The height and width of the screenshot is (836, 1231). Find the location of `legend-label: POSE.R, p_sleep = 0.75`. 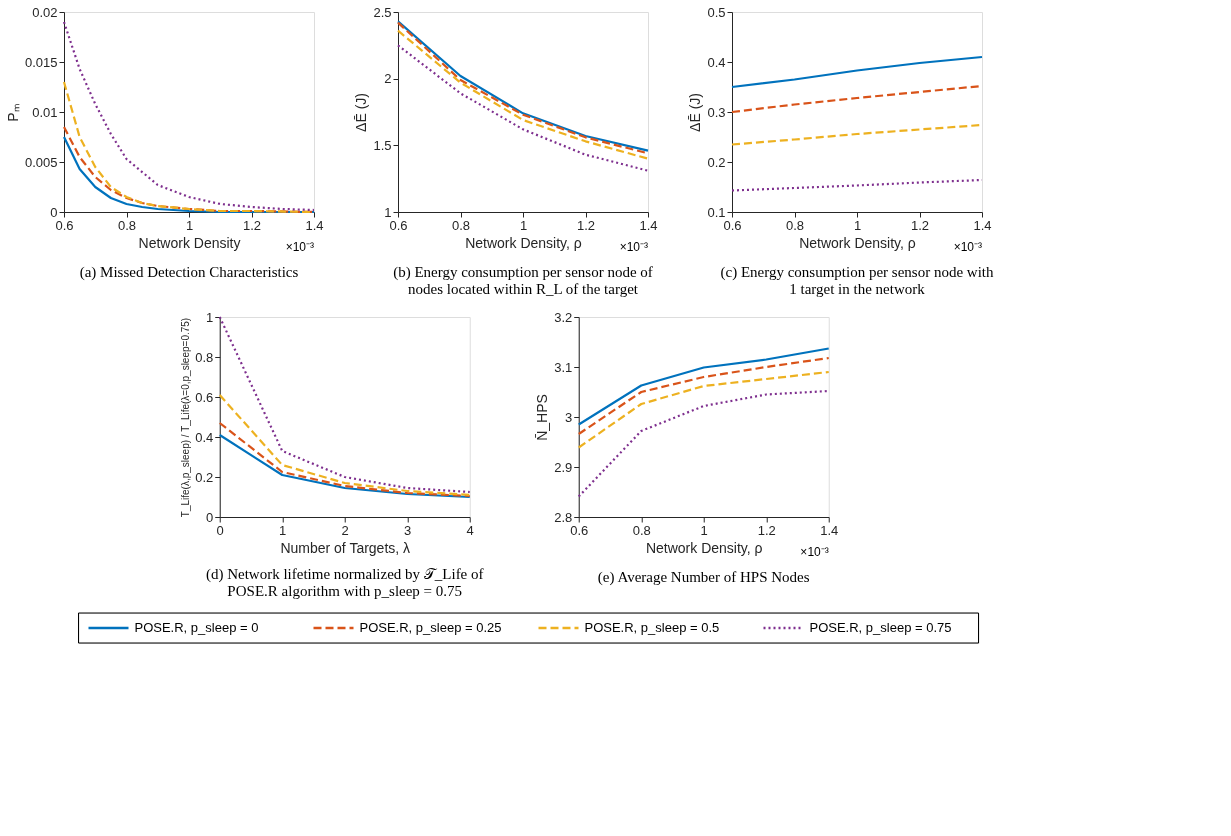

legend-label: POSE.R, p_sleep = 0.75 is located at coordinates (880, 627).